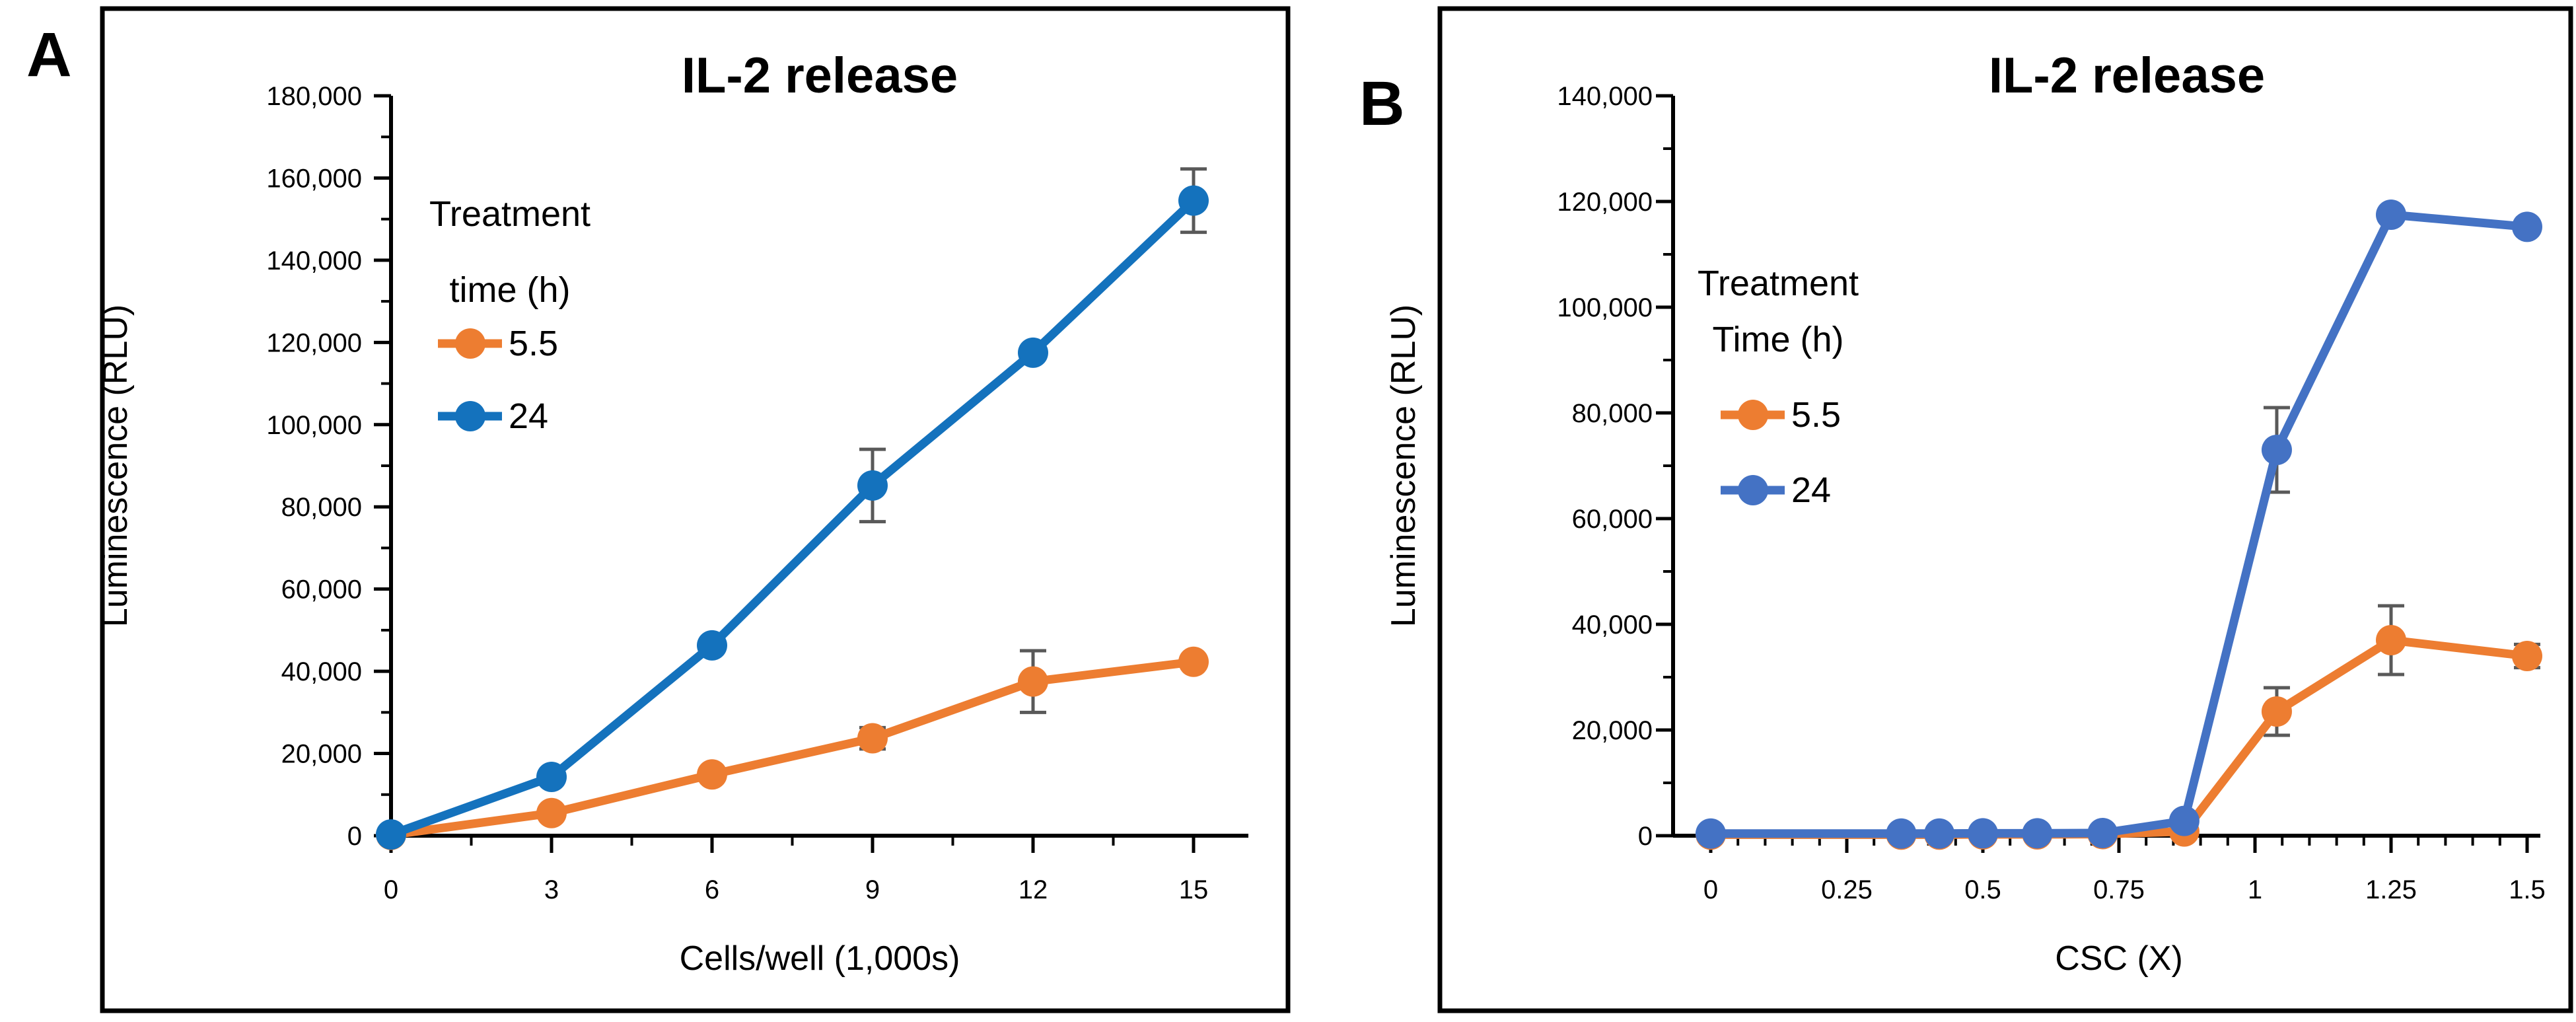 The width and height of the screenshot is (2576, 1022). What do you see at coordinates (820, 959) in the screenshot?
I see `x-axis-title: Cells/well (1,000s)` at bounding box center [820, 959].